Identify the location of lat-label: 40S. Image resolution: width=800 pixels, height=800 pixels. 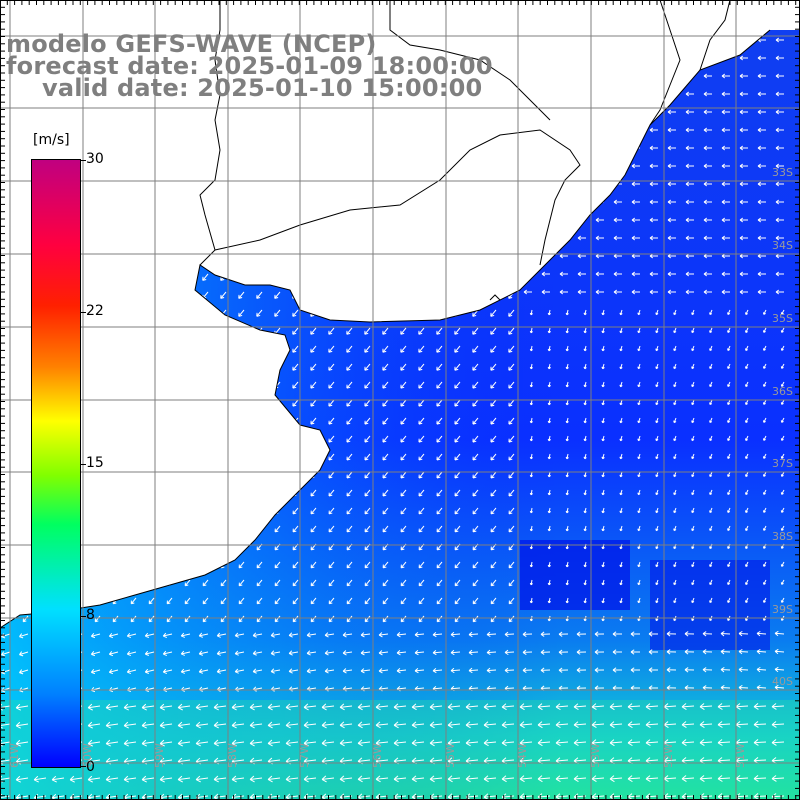
(782, 681).